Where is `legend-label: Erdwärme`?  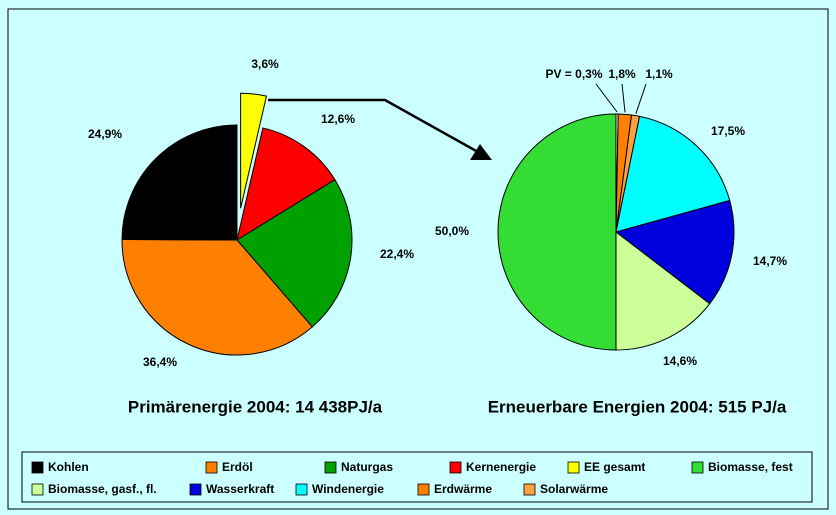
legend-label: Erdwärme is located at coordinates (463, 489).